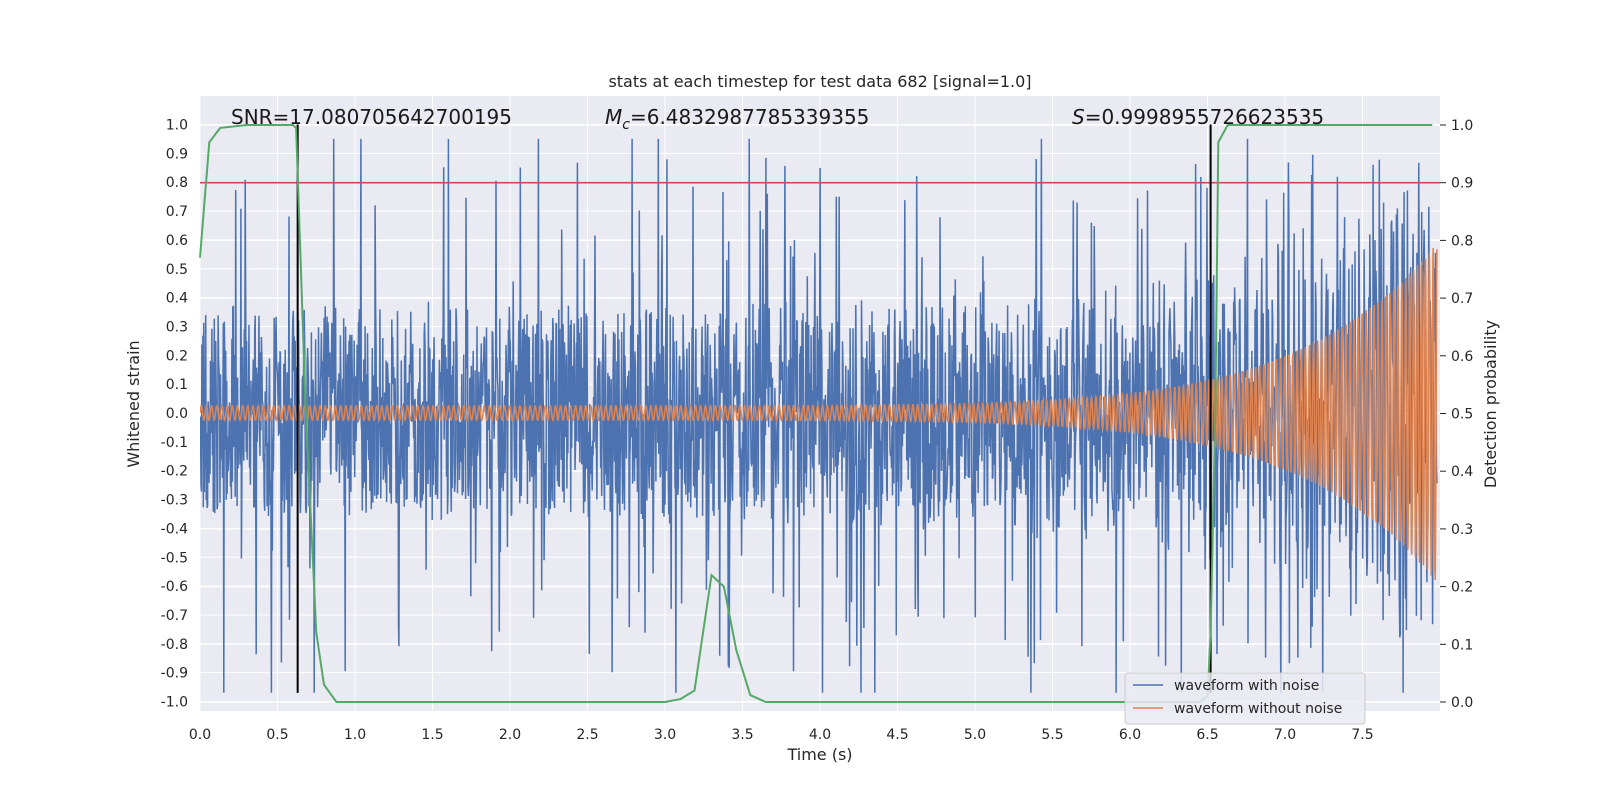  Describe the element at coordinates (1462, 645) in the screenshot. I see `y2-tick-label: 0.1` at that location.